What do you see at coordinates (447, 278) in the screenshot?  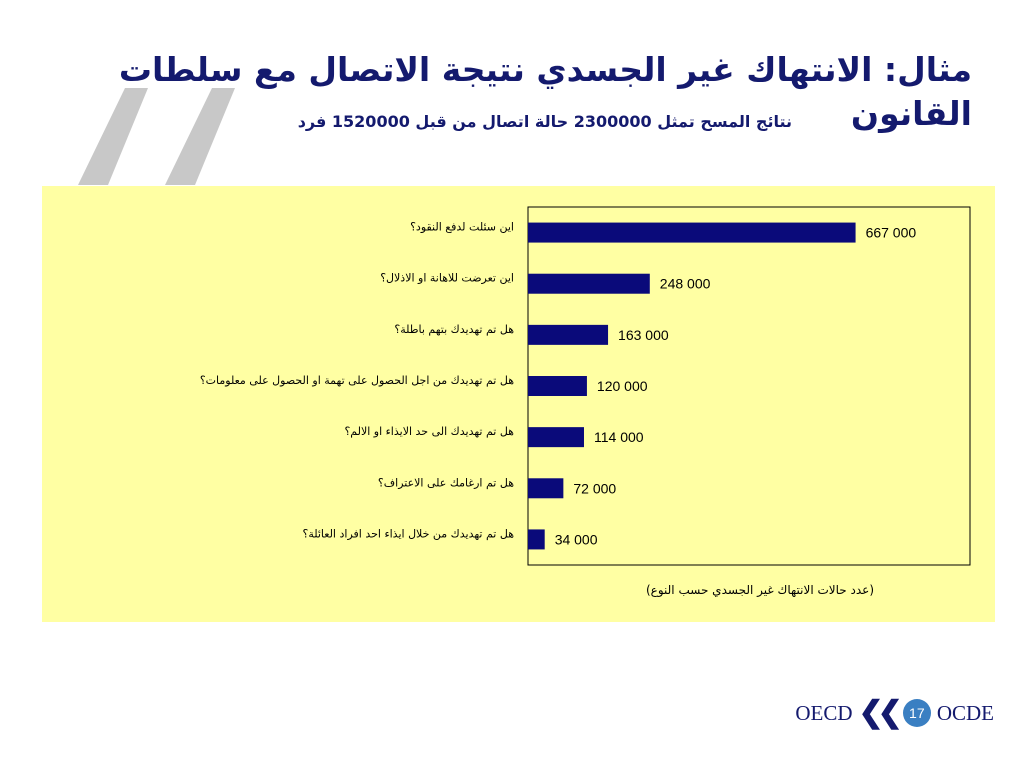 I see `category-label-2: اين تعرضت للاهانة او الاذلال؟` at bounding box center [447, 278].